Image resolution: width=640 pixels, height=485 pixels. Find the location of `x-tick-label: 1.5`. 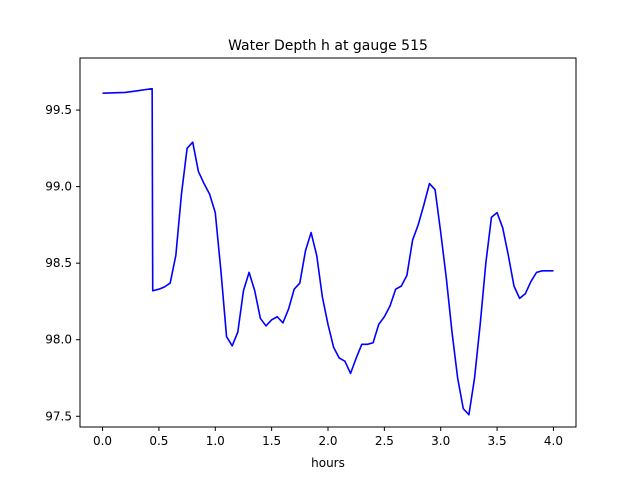

x-tick-label: 1.5 is located at coordinates (271, 441).